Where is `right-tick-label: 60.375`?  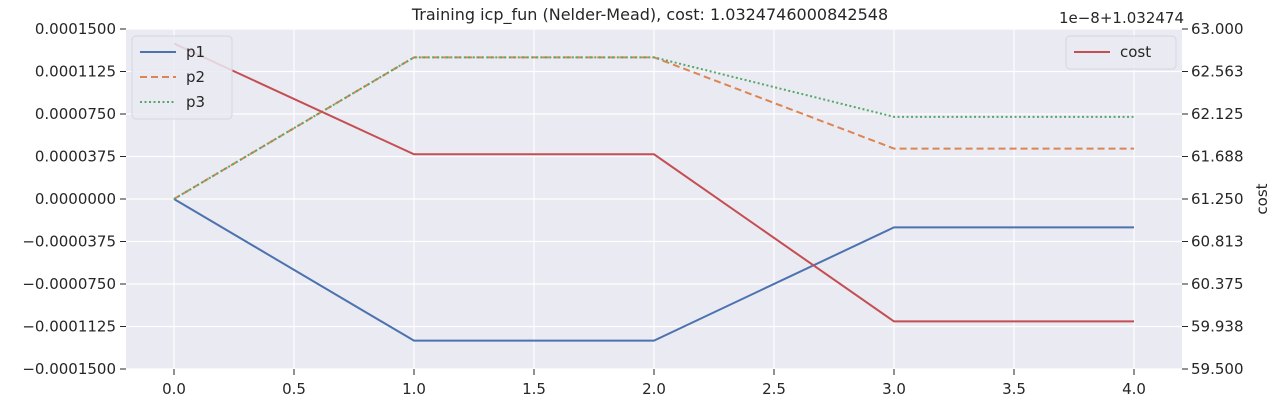
right-tick-label: 60.375 is located at coordinates (1217, 284).